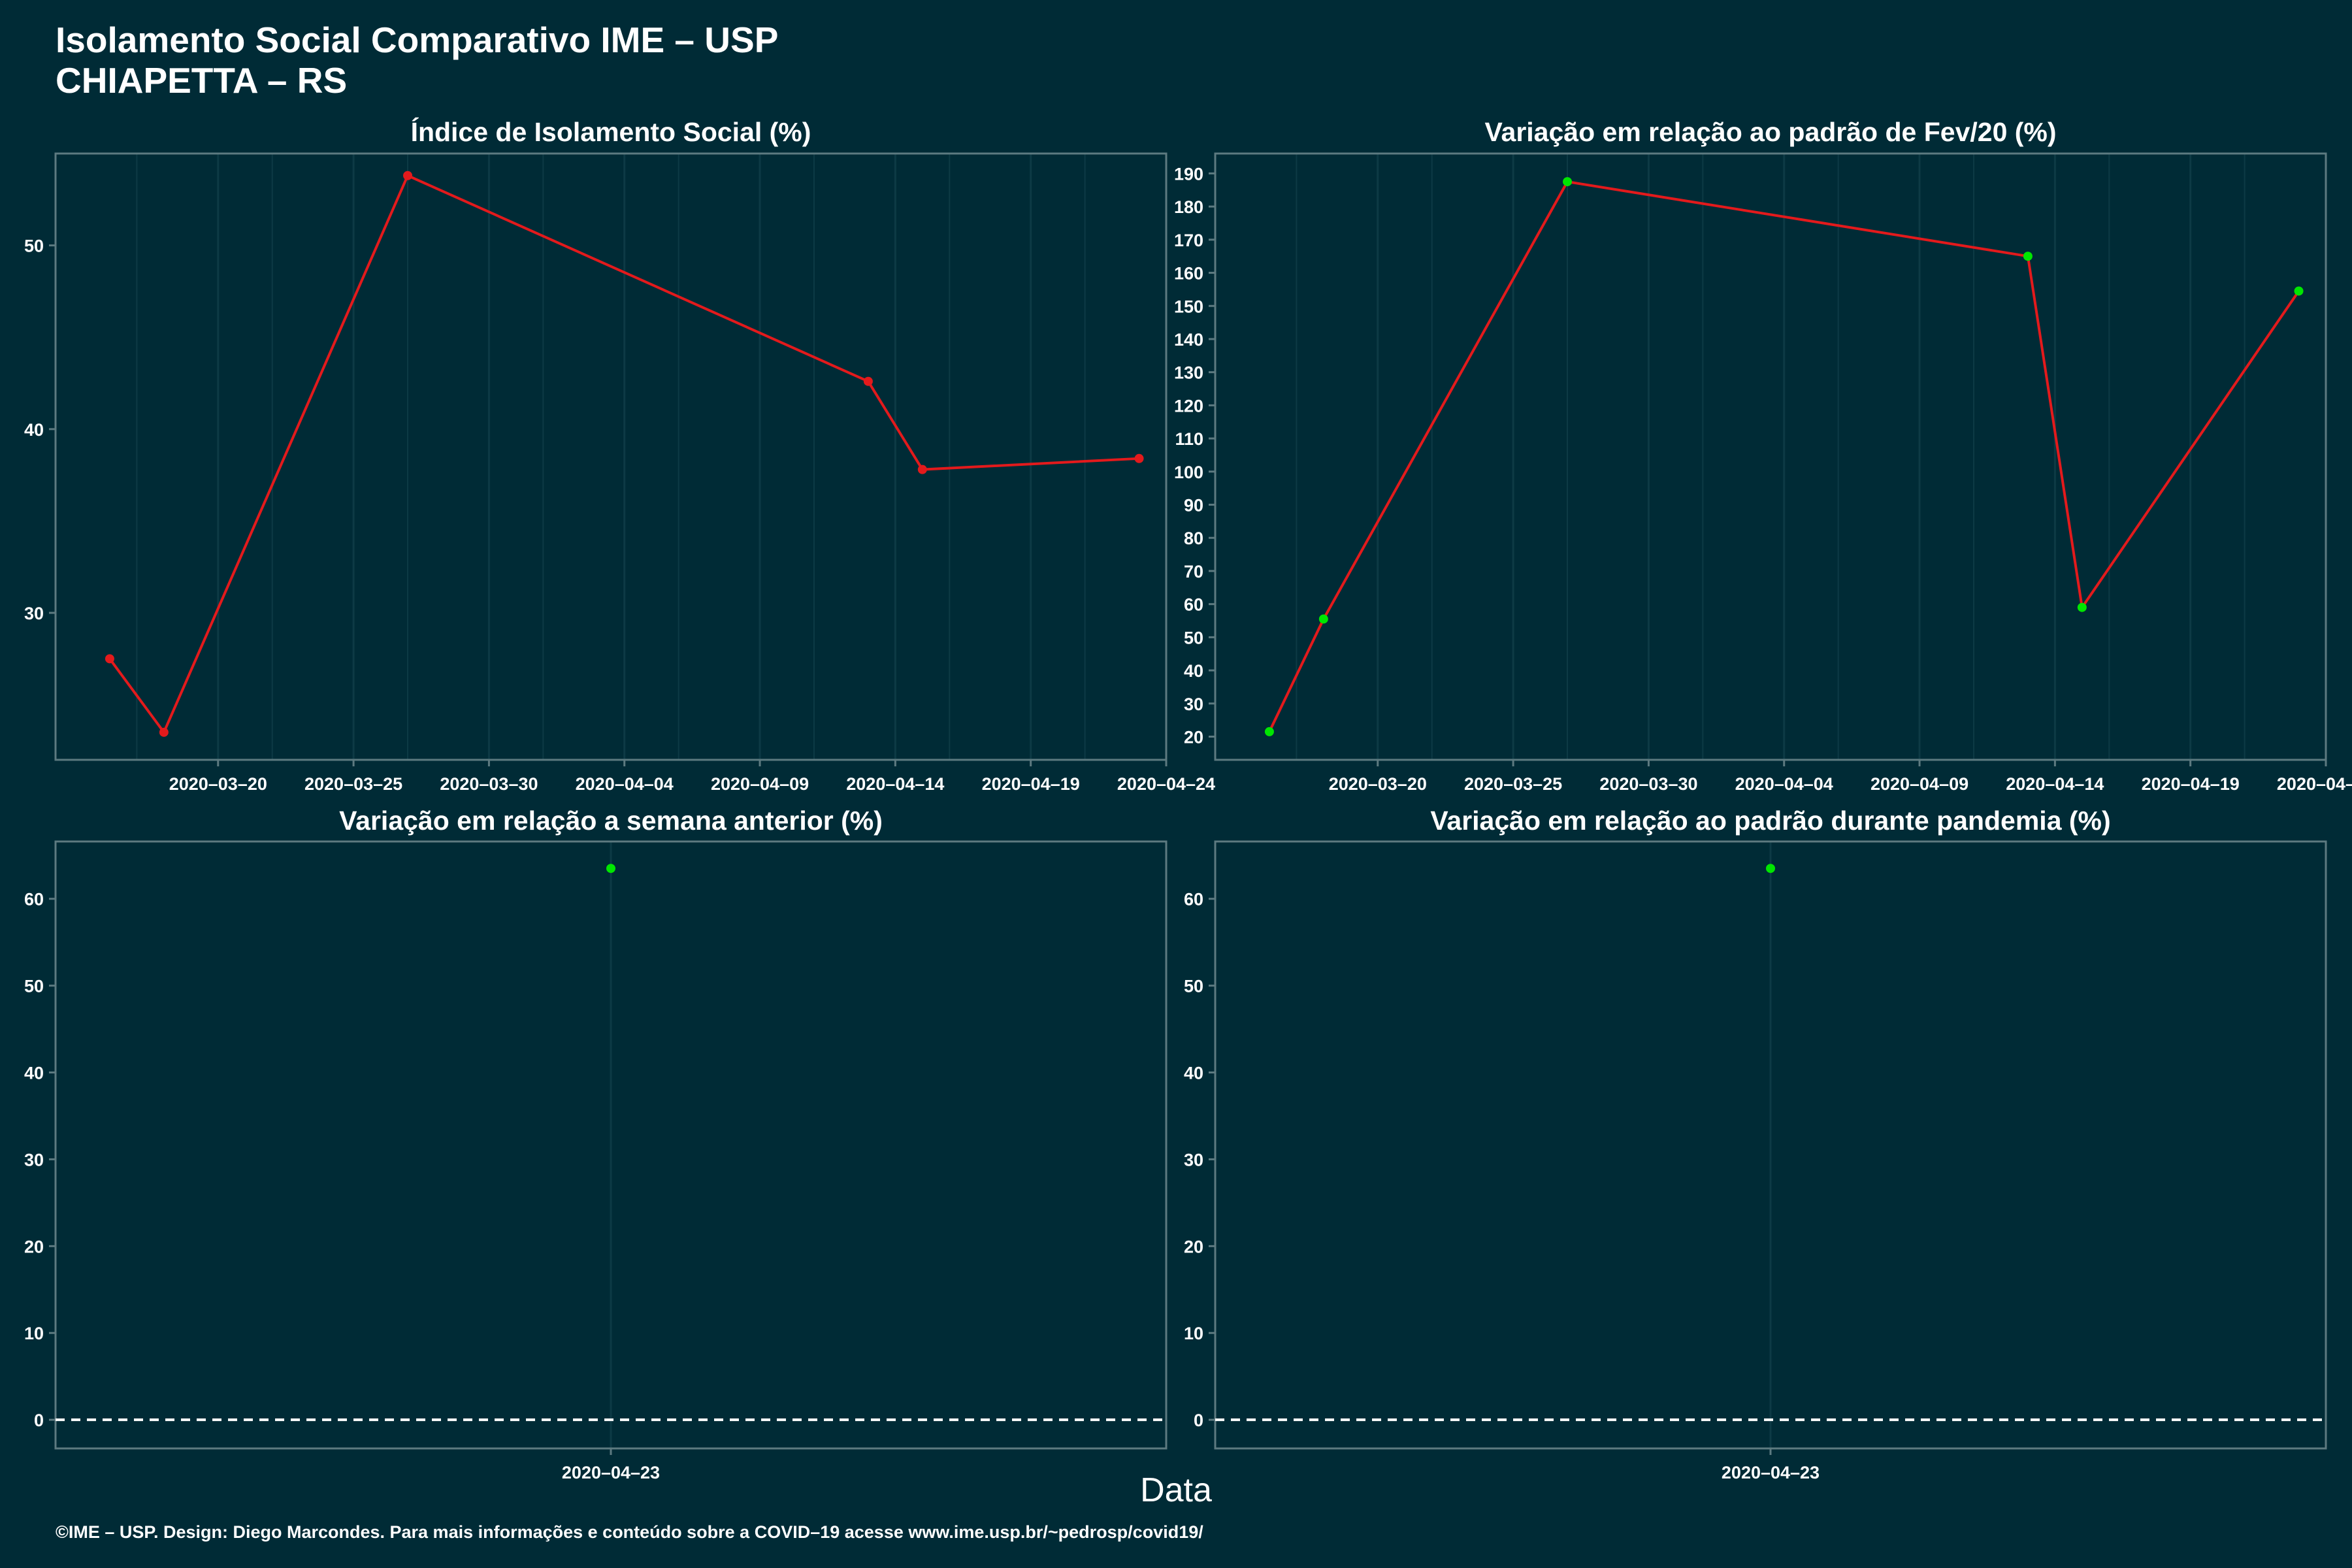 The height and width of the screenshot is (1568, 2352). Describe the element at coordinates (1193, 571) in the screenshot. I see `y-tick-label: 70` at that location.